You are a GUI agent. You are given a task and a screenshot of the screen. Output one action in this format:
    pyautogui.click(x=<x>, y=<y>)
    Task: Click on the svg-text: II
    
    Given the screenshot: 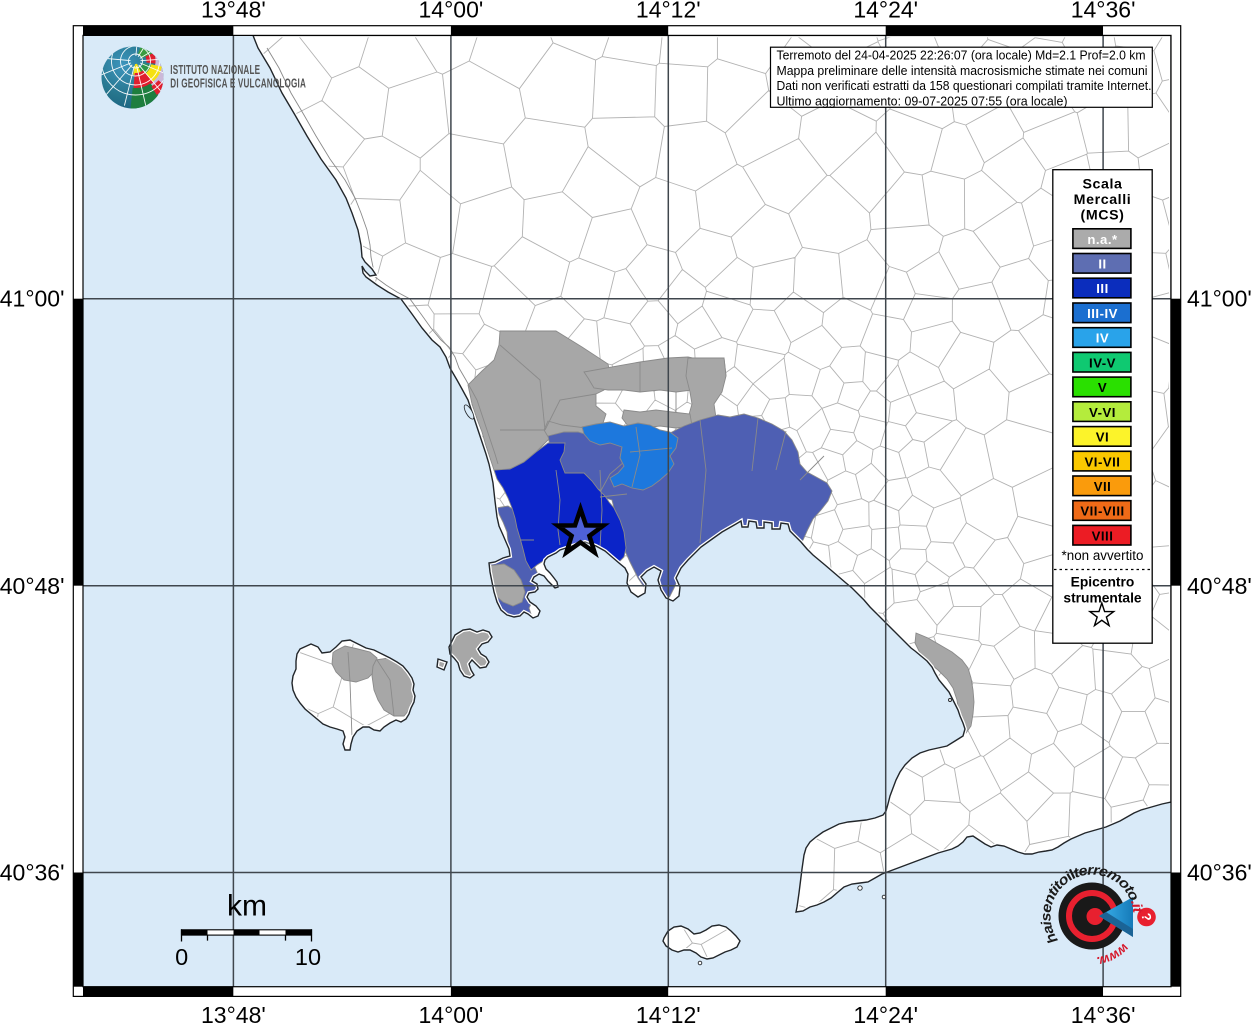 What is the action you would take?
    pyautogui.click(x=1102, y=264)
    